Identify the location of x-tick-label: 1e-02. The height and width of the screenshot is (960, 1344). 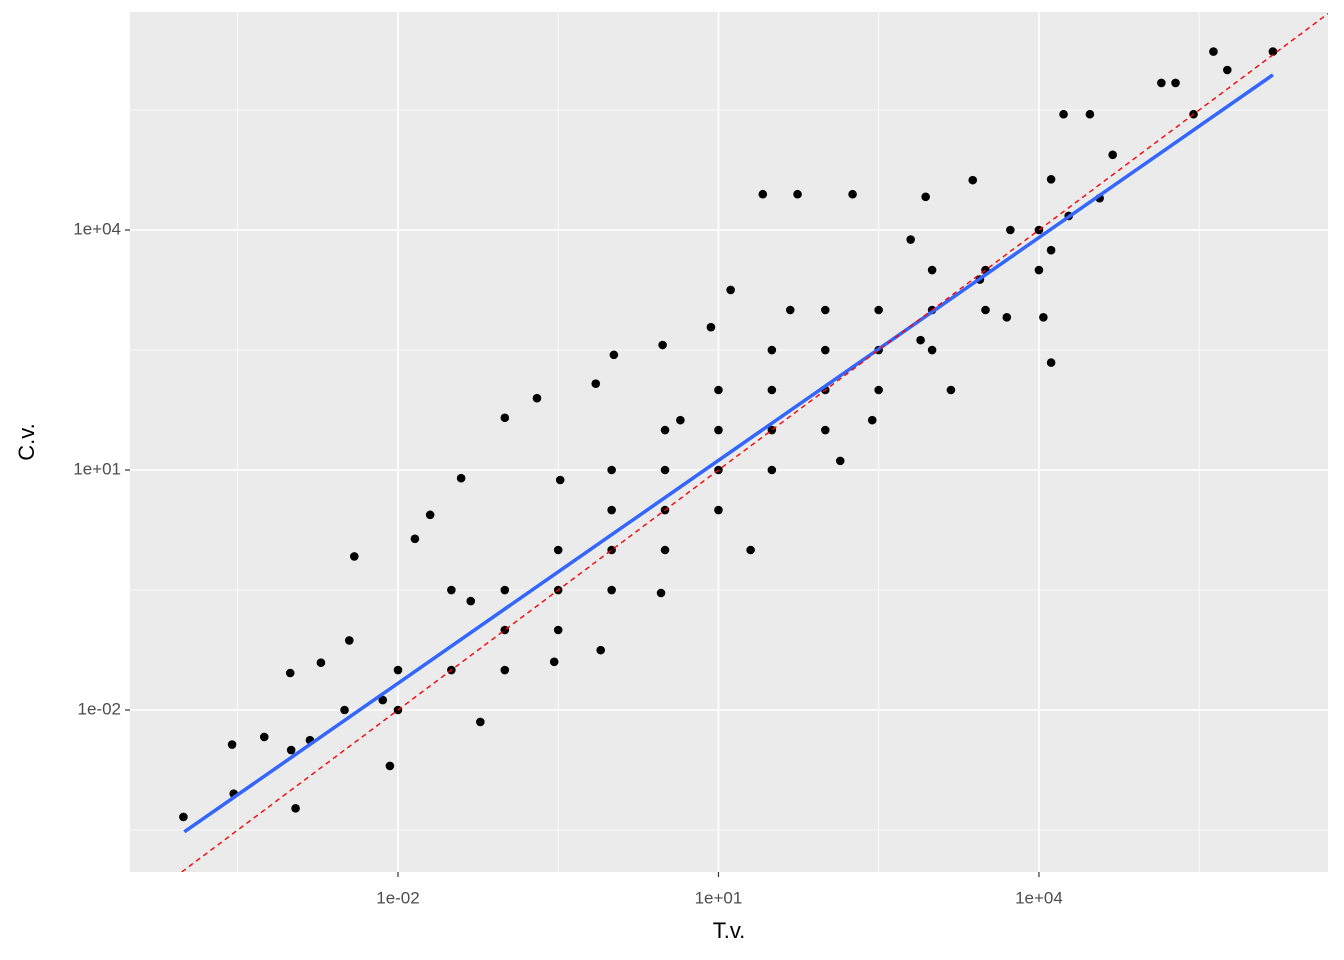
(397, 897).